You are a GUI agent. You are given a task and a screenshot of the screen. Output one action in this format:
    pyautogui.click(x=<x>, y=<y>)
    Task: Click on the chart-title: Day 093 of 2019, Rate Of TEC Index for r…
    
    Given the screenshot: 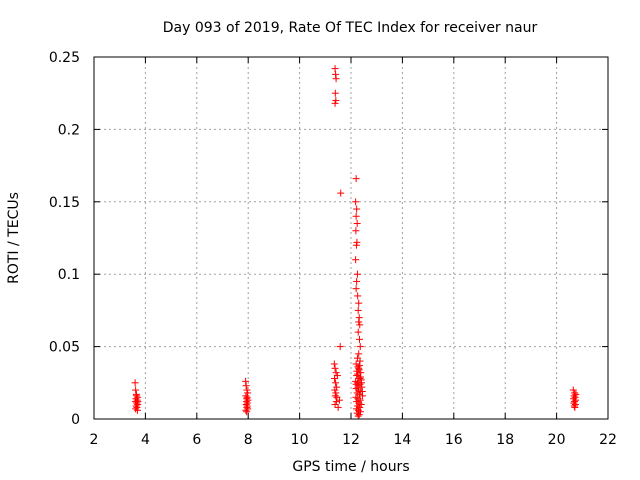 What is the action you would take?
    pyautogui.click(x=350, y=28)
    